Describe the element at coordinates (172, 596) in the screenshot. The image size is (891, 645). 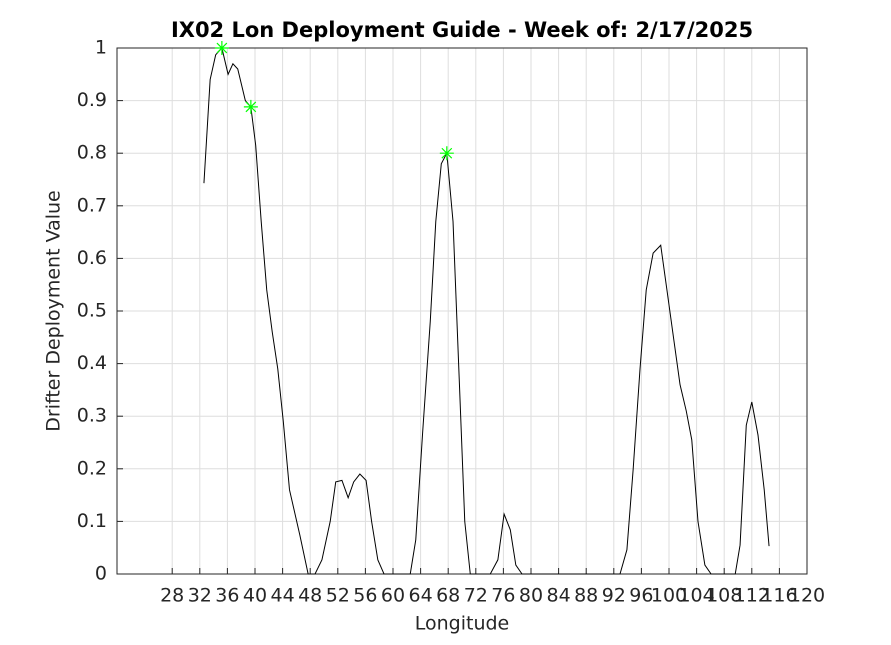
I see `x-tick-label: 28` at that location.